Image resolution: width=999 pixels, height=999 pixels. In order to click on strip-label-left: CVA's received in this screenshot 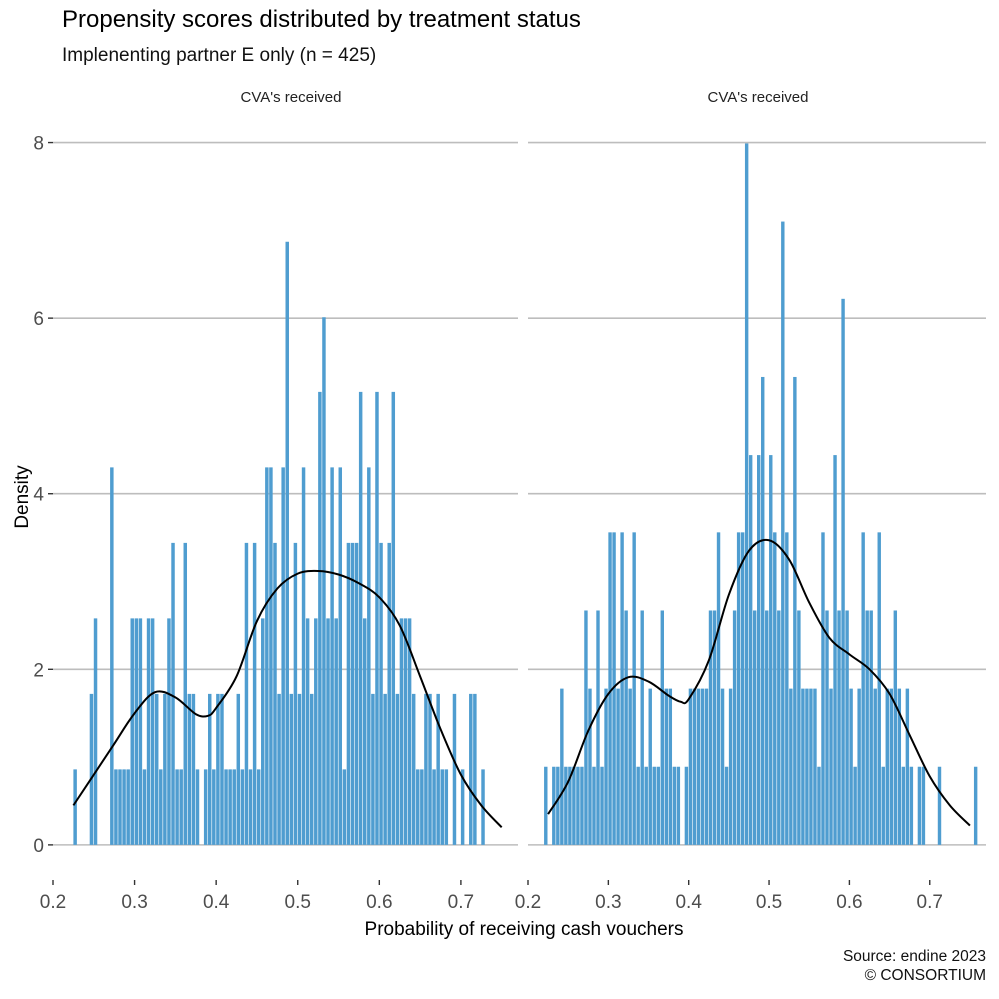, I will do `click(291, 97)`.